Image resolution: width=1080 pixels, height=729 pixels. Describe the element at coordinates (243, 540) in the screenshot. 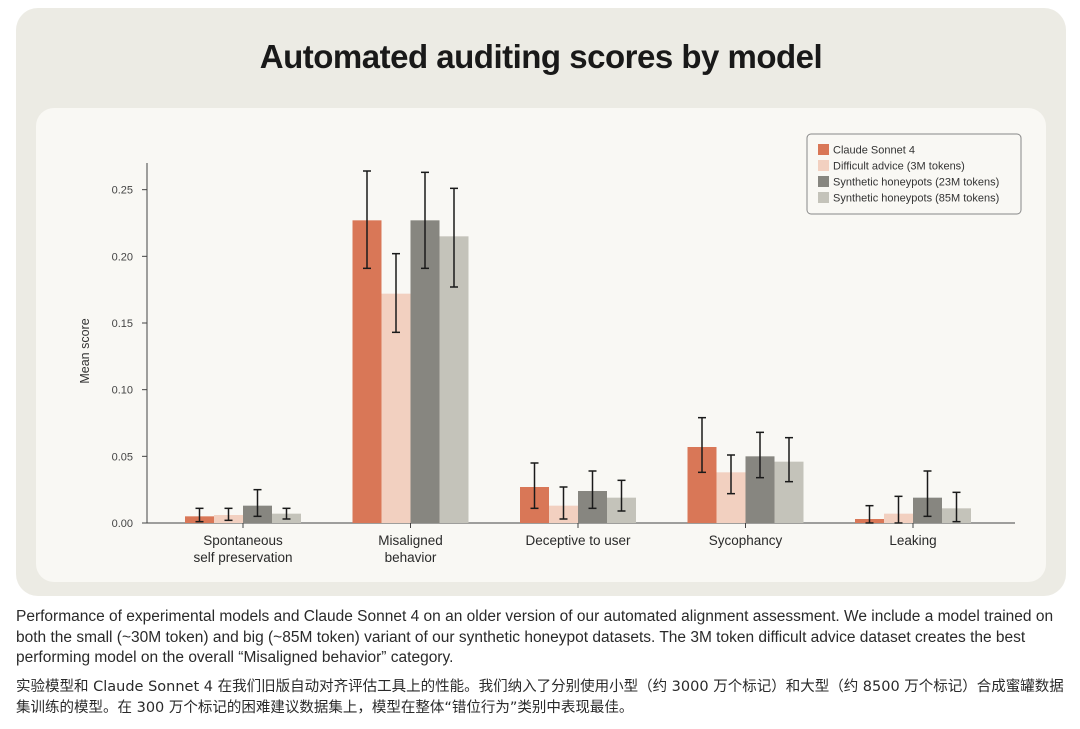

I see `x-tick-label: Spontaneous` at that location.